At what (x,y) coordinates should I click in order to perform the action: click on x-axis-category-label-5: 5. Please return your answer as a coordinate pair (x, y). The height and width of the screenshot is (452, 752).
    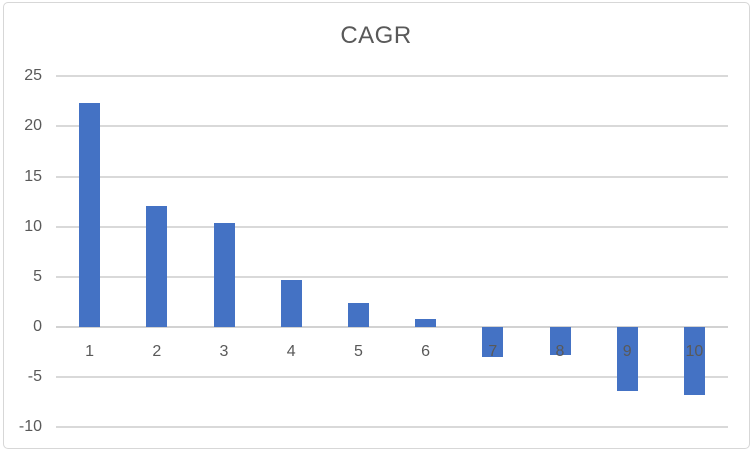
    Looking at the image, I should click on (358, 351).